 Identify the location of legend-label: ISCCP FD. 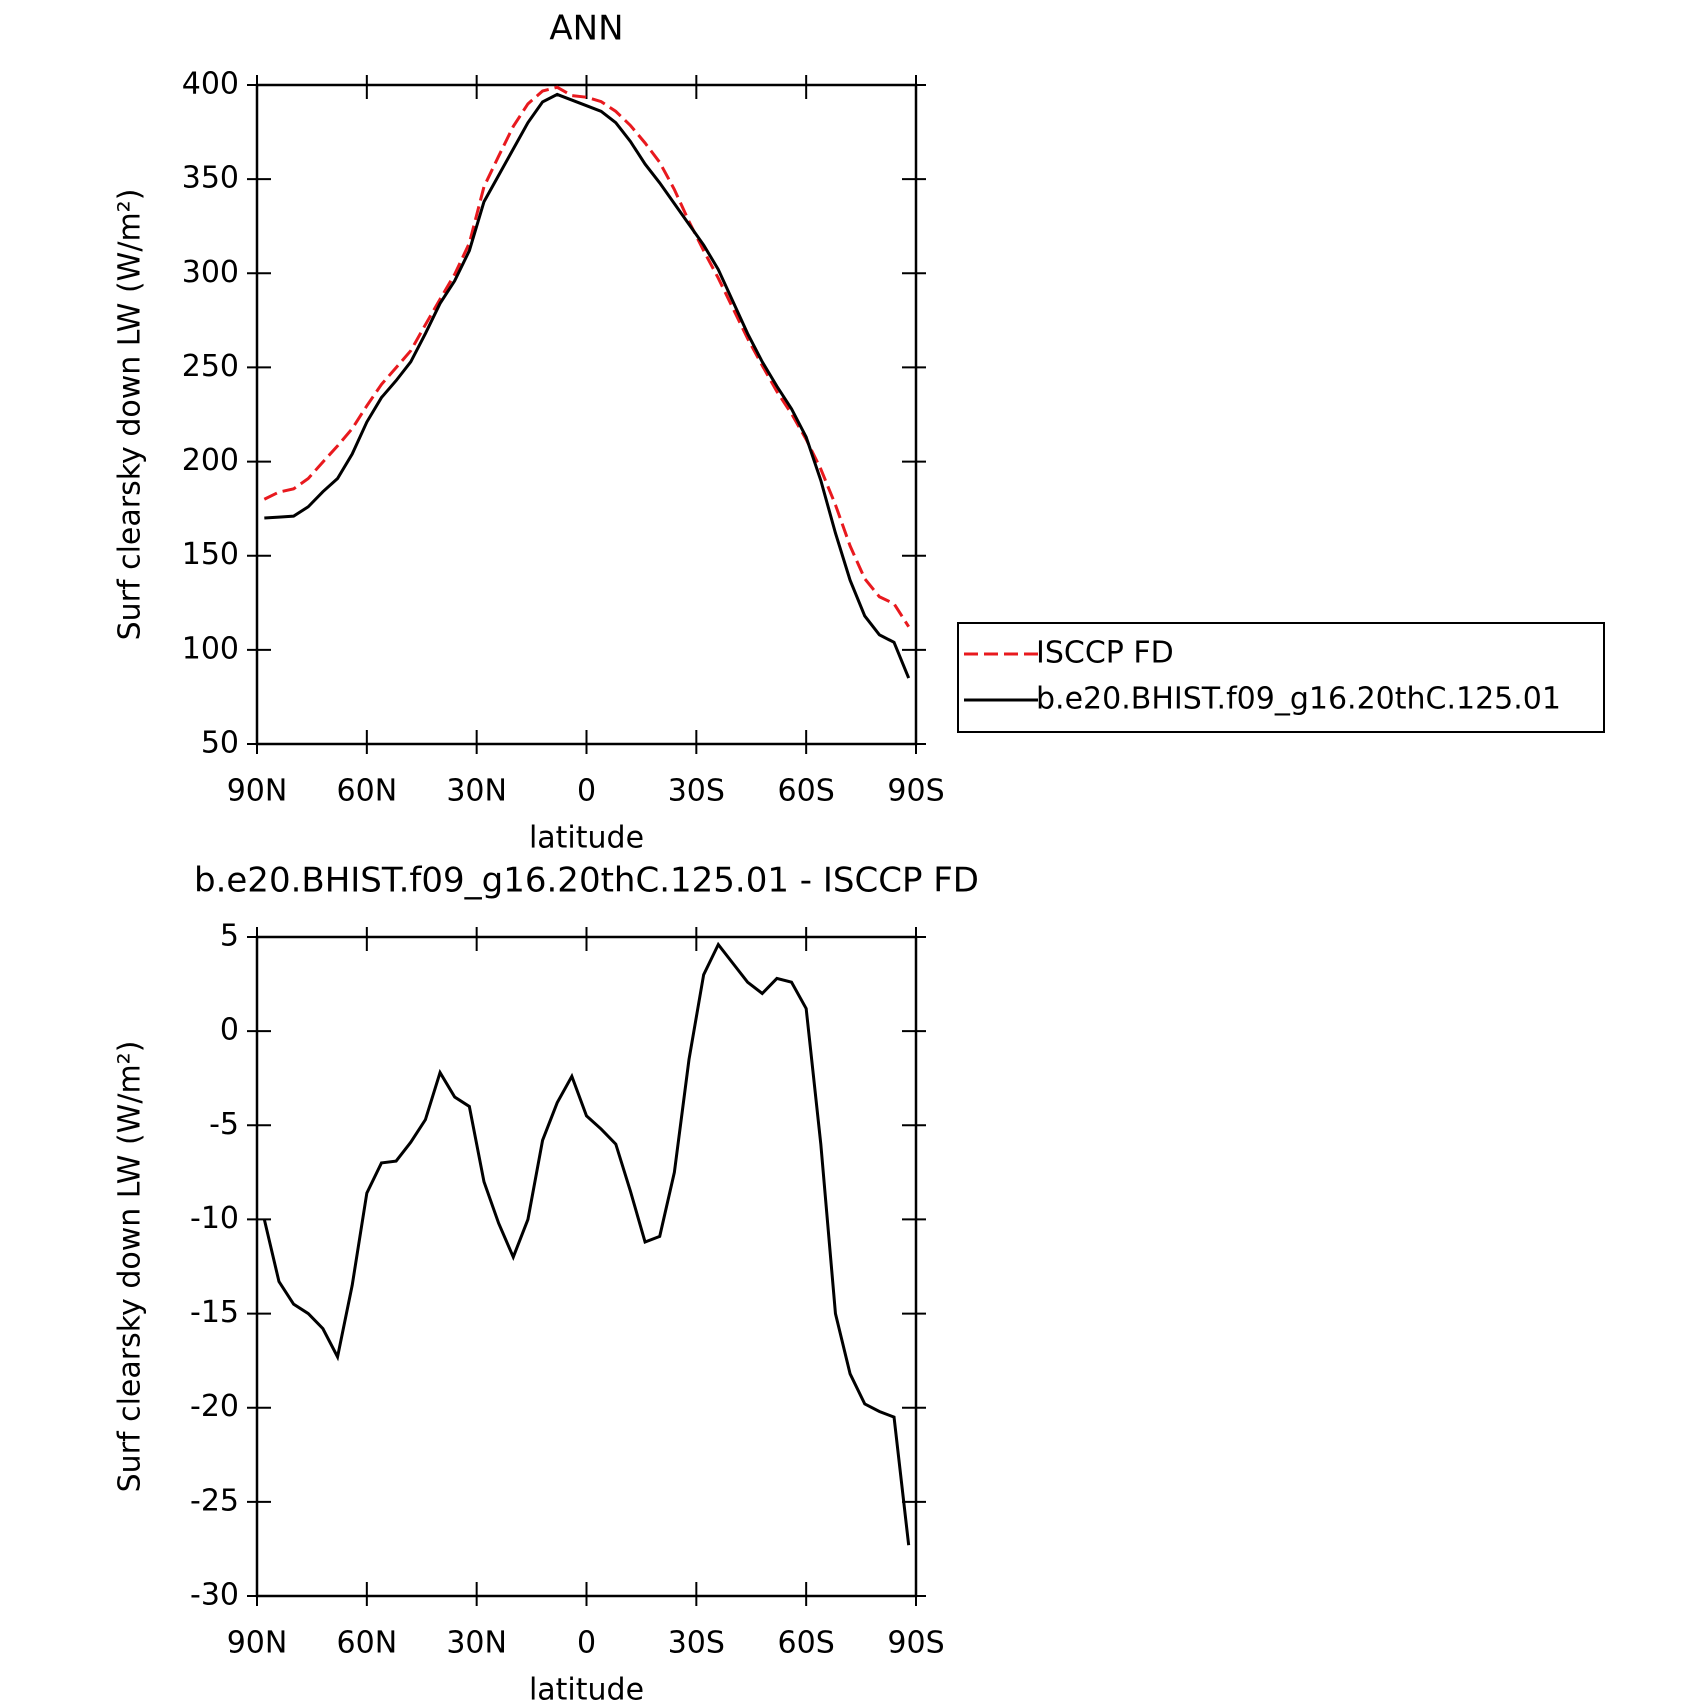
(1105, 653).